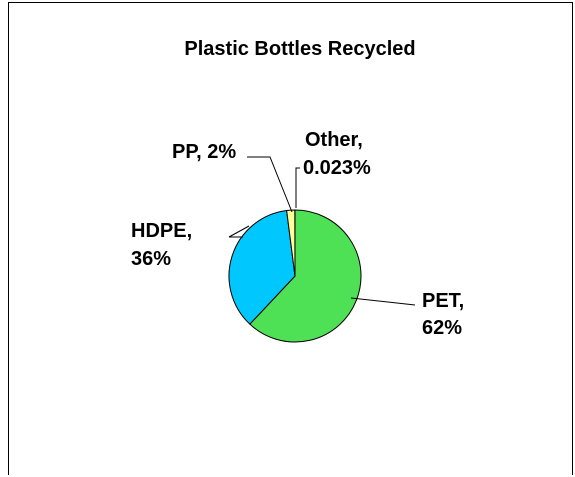  What do you see at coordinates (337, 168) in the screenshot?
I see `label-other-value: 0.023%` at bounding box center [337, 168].